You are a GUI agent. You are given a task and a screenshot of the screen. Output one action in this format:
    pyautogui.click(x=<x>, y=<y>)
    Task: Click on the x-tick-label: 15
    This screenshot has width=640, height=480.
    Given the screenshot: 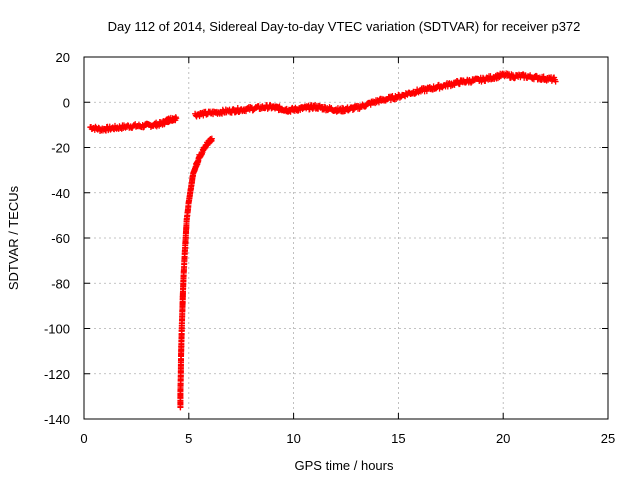 What is the action you would take?
    pyautogui.click(x=398, y=438)
    